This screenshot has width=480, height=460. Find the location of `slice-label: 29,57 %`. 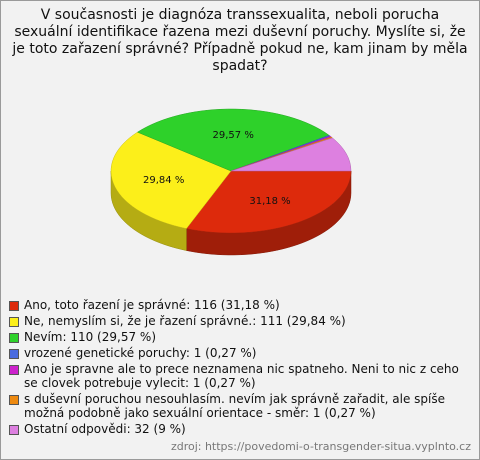

slice-label: 29,57 % is located at coordinates (233, 135).